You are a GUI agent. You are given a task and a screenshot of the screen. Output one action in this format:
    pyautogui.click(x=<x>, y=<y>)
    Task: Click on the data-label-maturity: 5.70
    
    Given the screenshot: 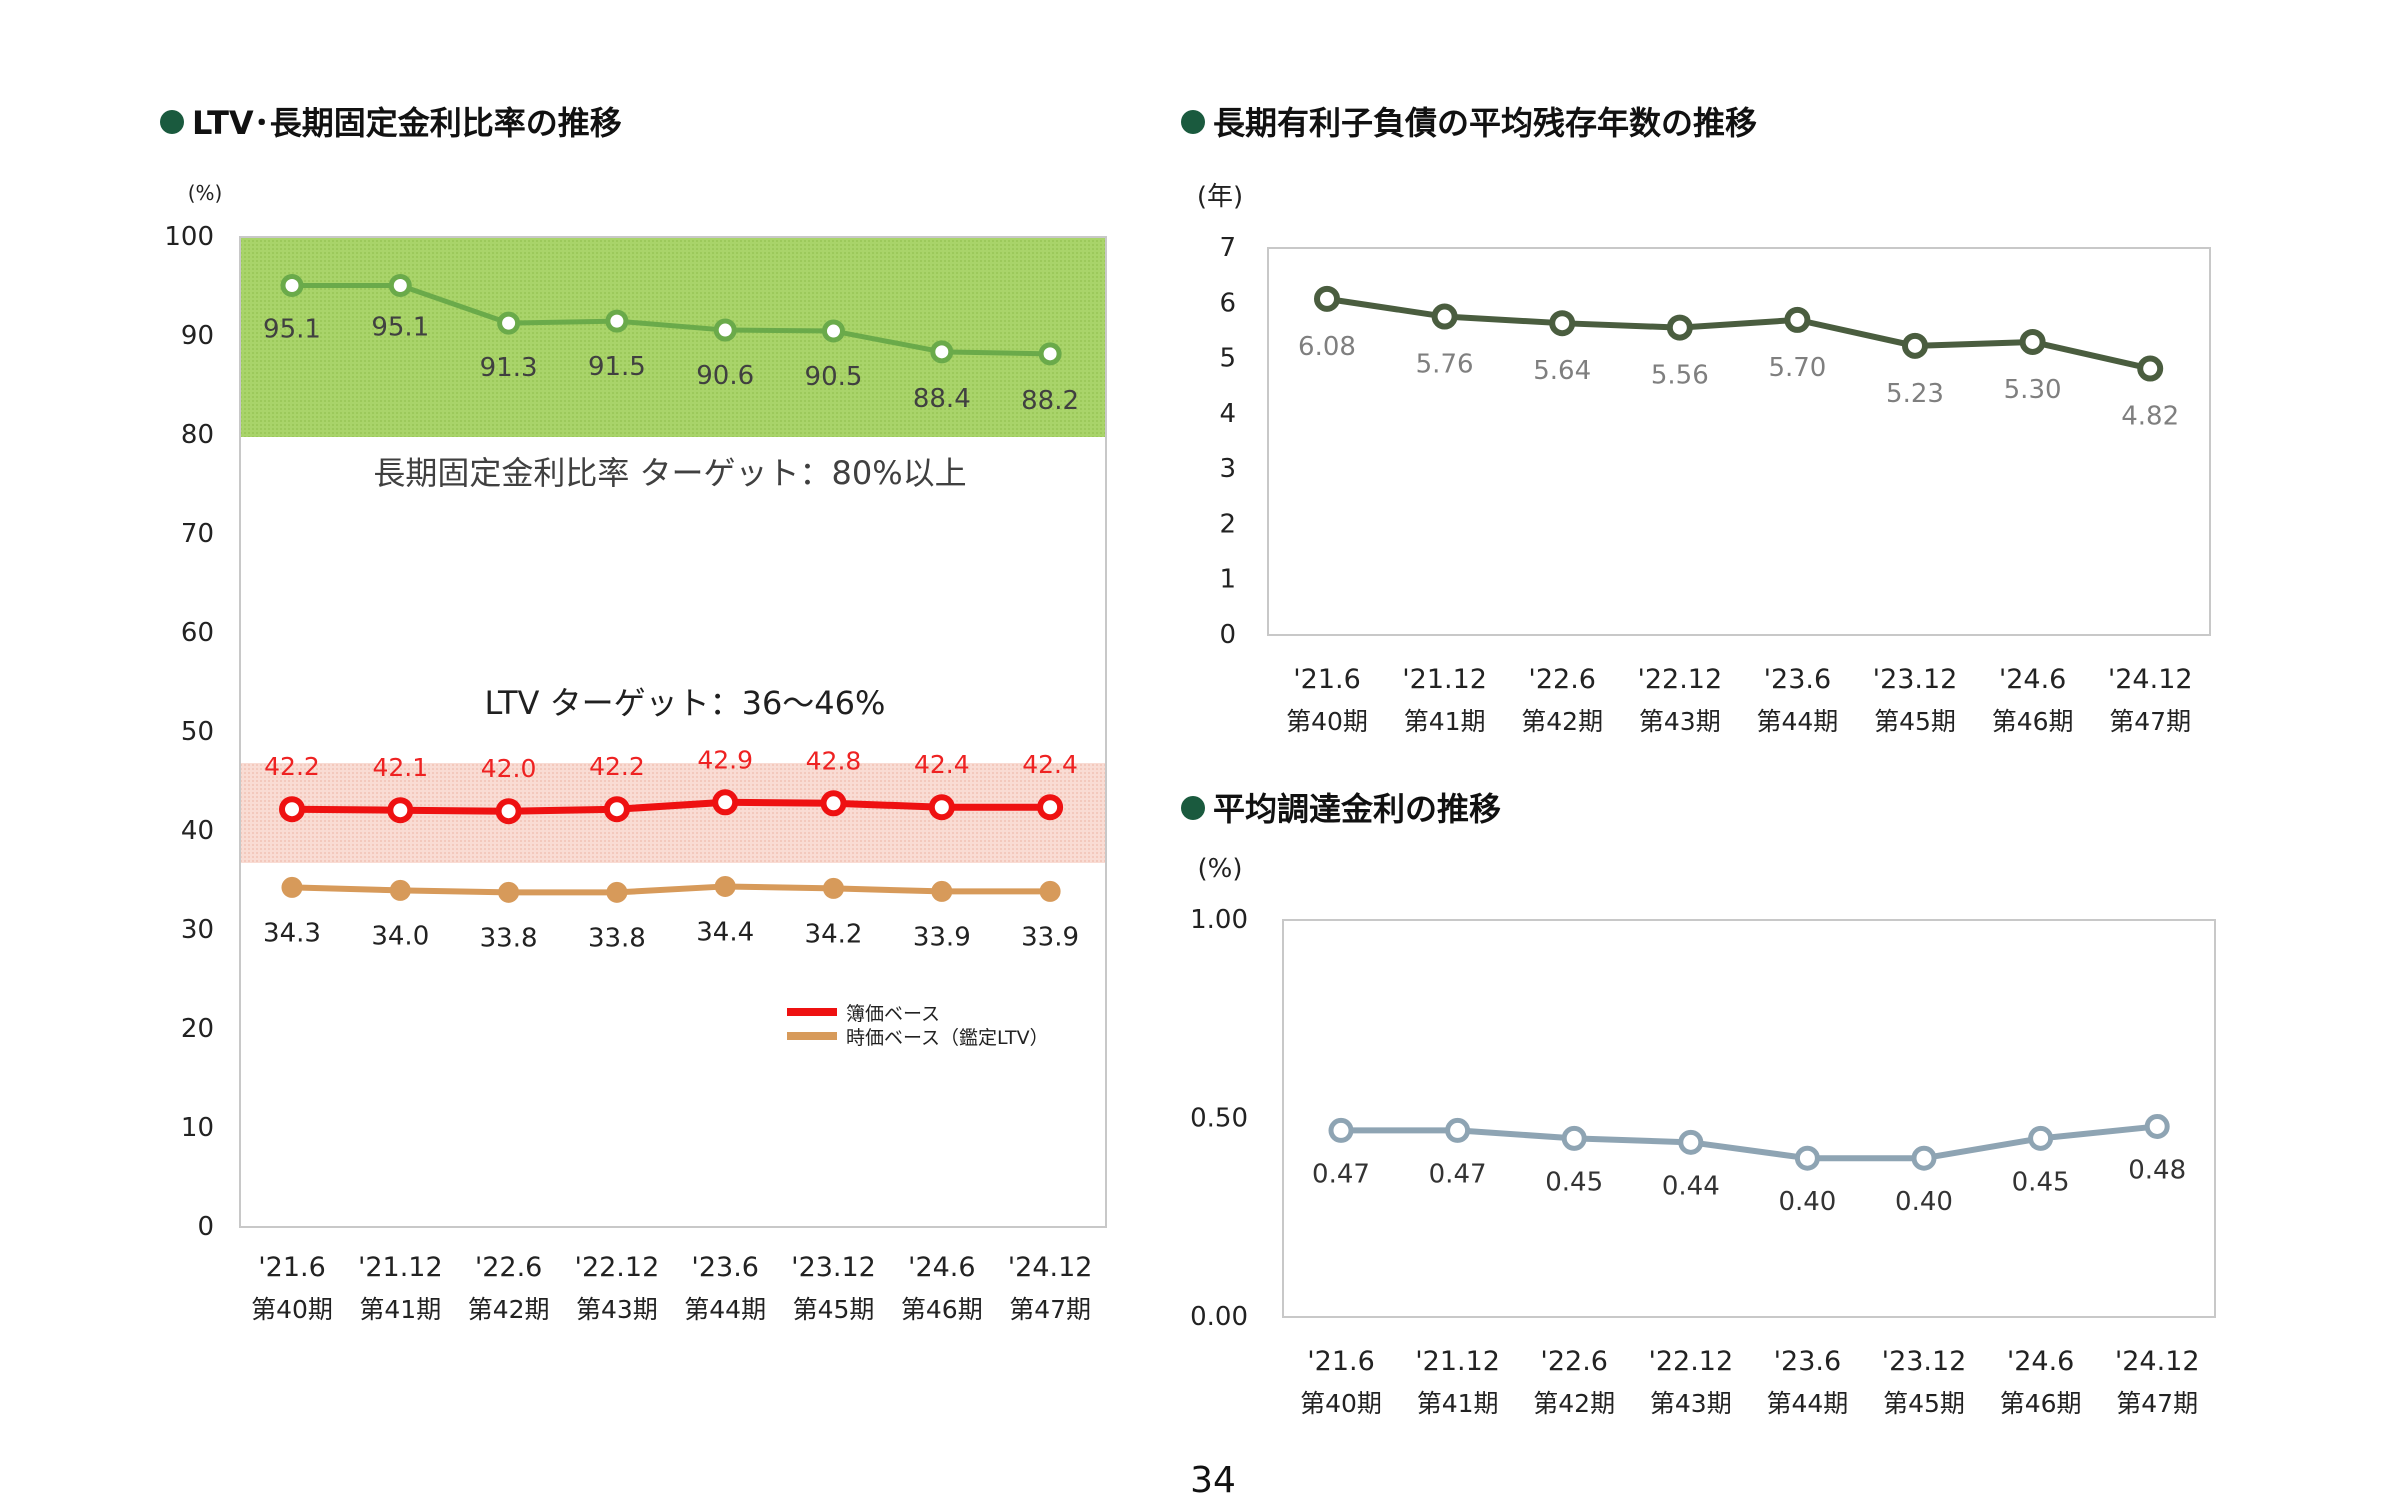 What is the action you would take?
    pyautogui.click(x=1797, y=368)
    